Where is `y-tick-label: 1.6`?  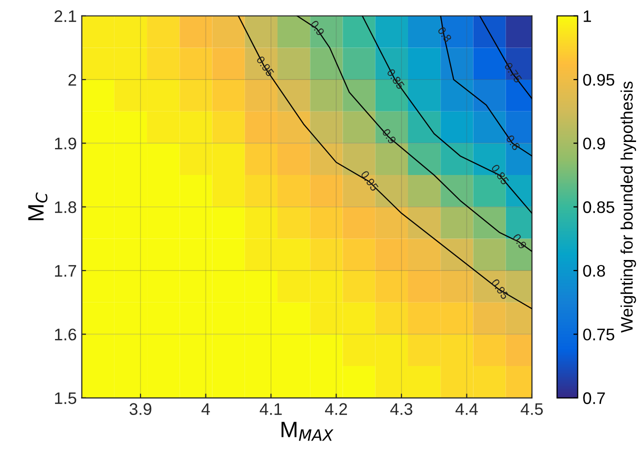 y-tick-label: 1.6 is located at coordinates (65, 334).